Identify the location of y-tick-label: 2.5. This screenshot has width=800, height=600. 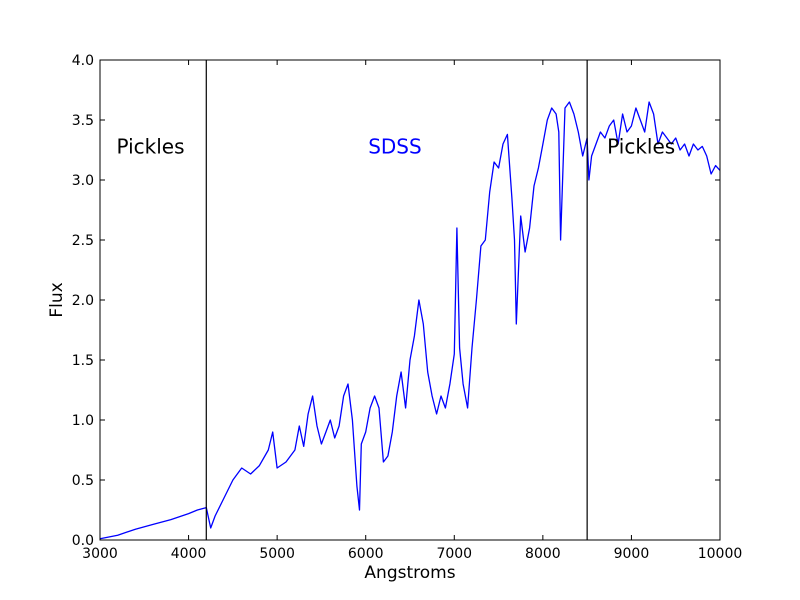
(83, 241).